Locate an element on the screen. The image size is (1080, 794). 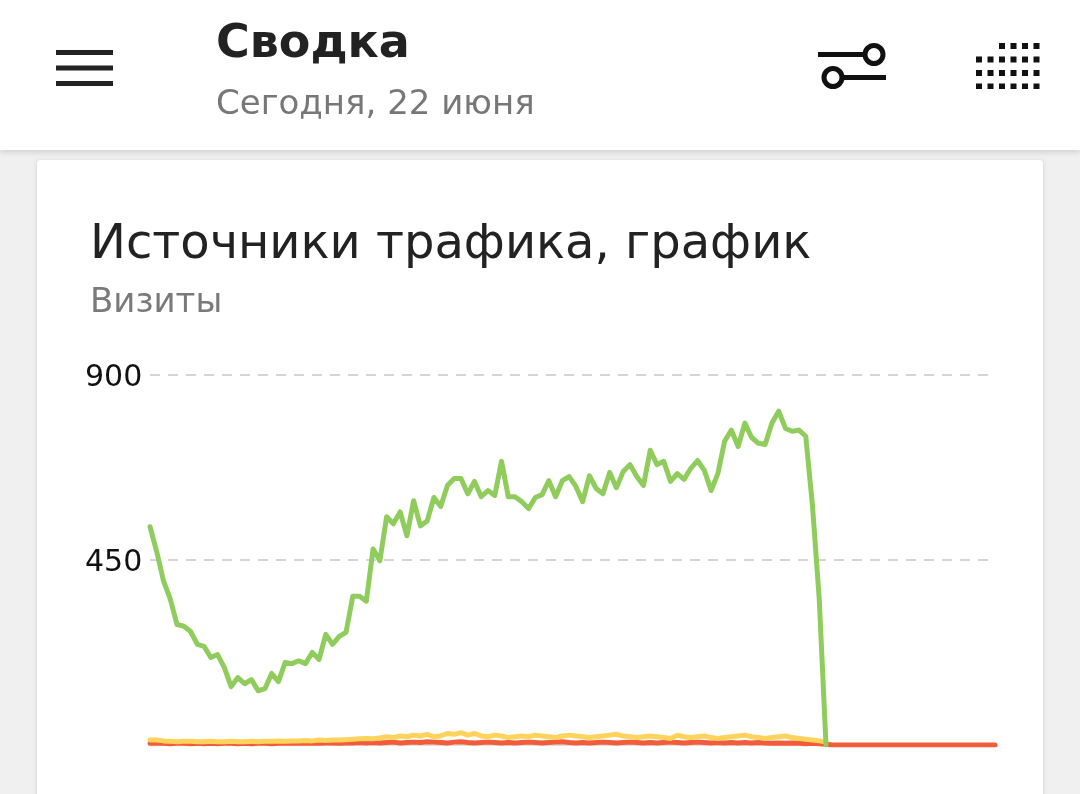
y-tick-label: 450 is located at coordinates (114, 560).